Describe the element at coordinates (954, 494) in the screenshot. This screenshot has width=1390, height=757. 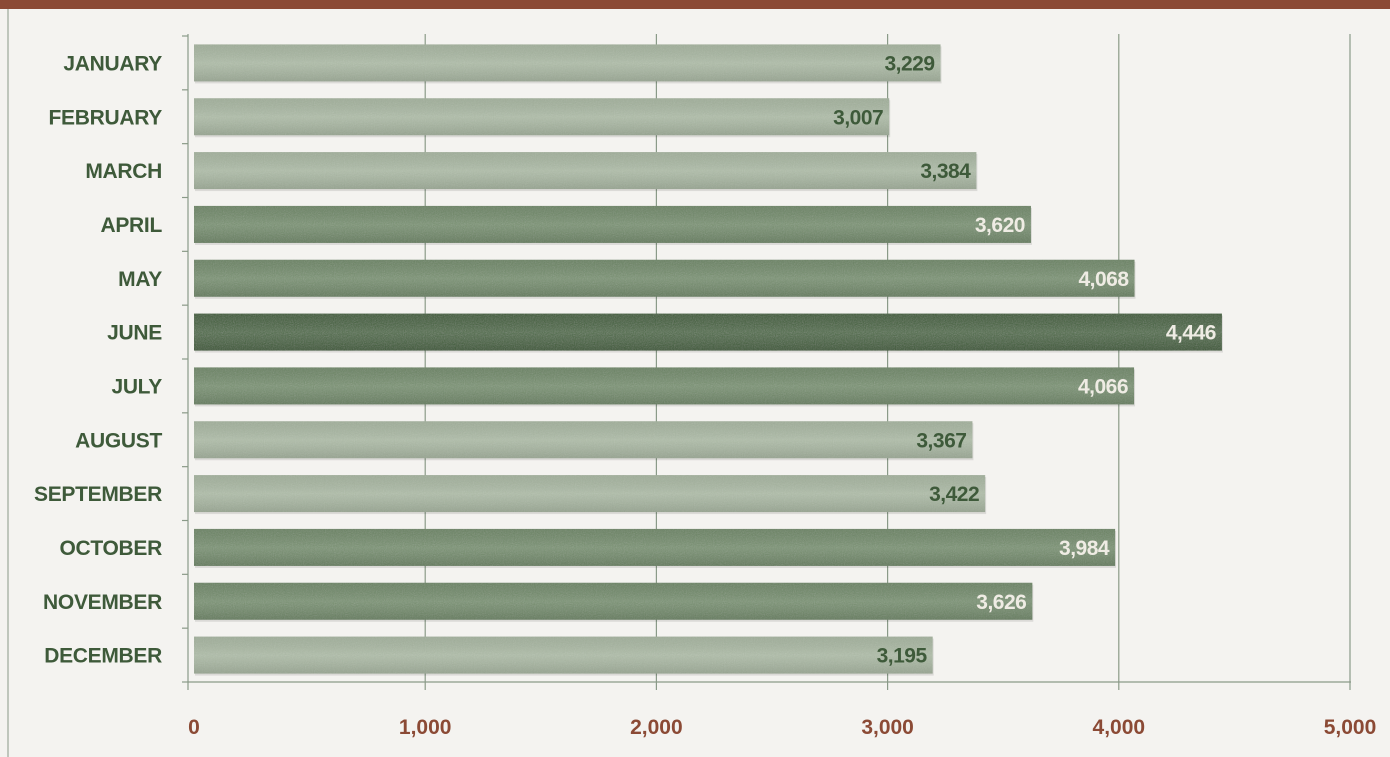
I see `data-label: 3,422` at that location.